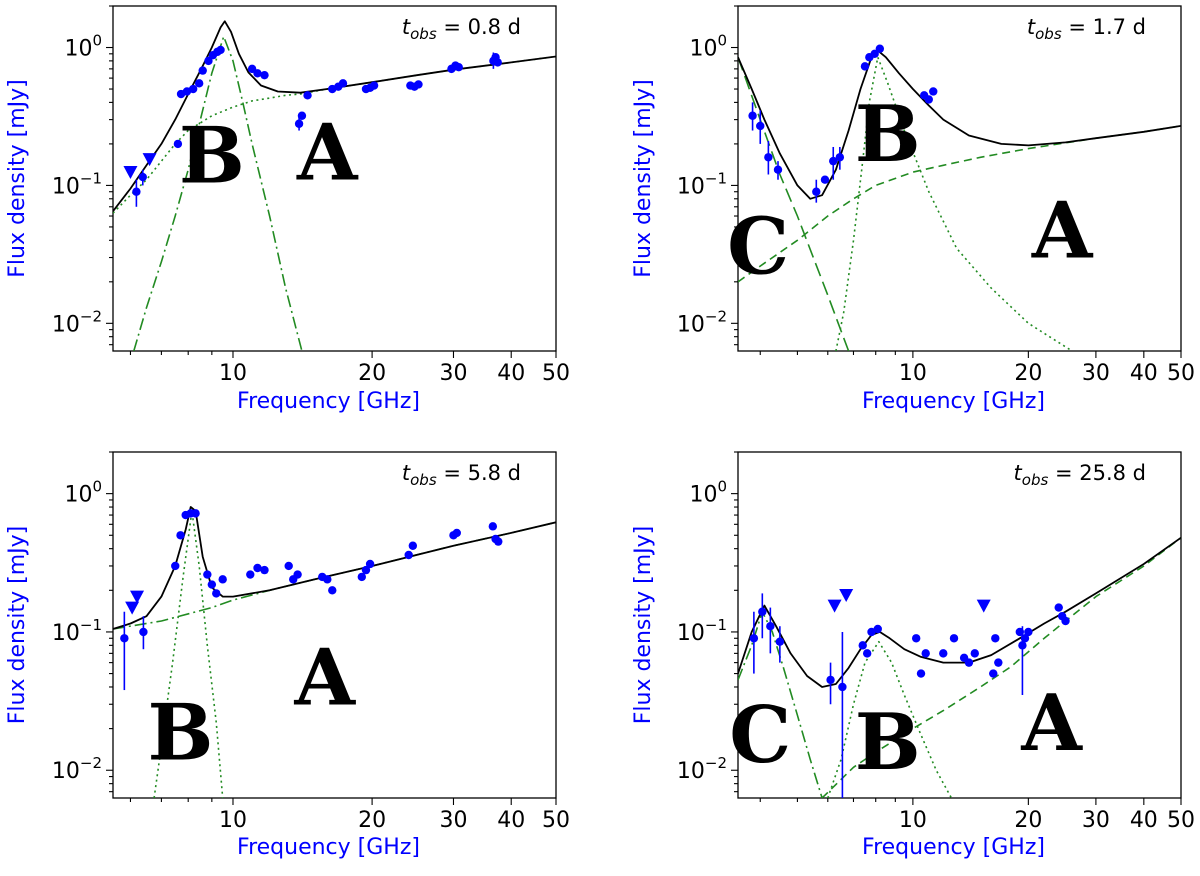 Image resolution: width=1200 pixels, height=876 pixels. Describe the element at coordinates (1086, 29) in the screenshot. I see `observation-time-label: tobs = 1.7 d` at that location.